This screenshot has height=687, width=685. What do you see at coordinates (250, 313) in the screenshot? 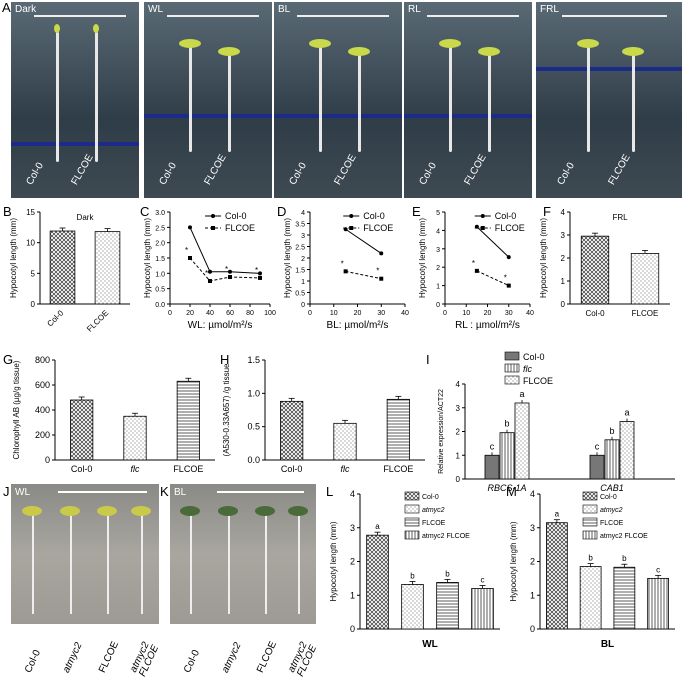
I see `x-tick-label: 80` at bounding box center [250, 313].